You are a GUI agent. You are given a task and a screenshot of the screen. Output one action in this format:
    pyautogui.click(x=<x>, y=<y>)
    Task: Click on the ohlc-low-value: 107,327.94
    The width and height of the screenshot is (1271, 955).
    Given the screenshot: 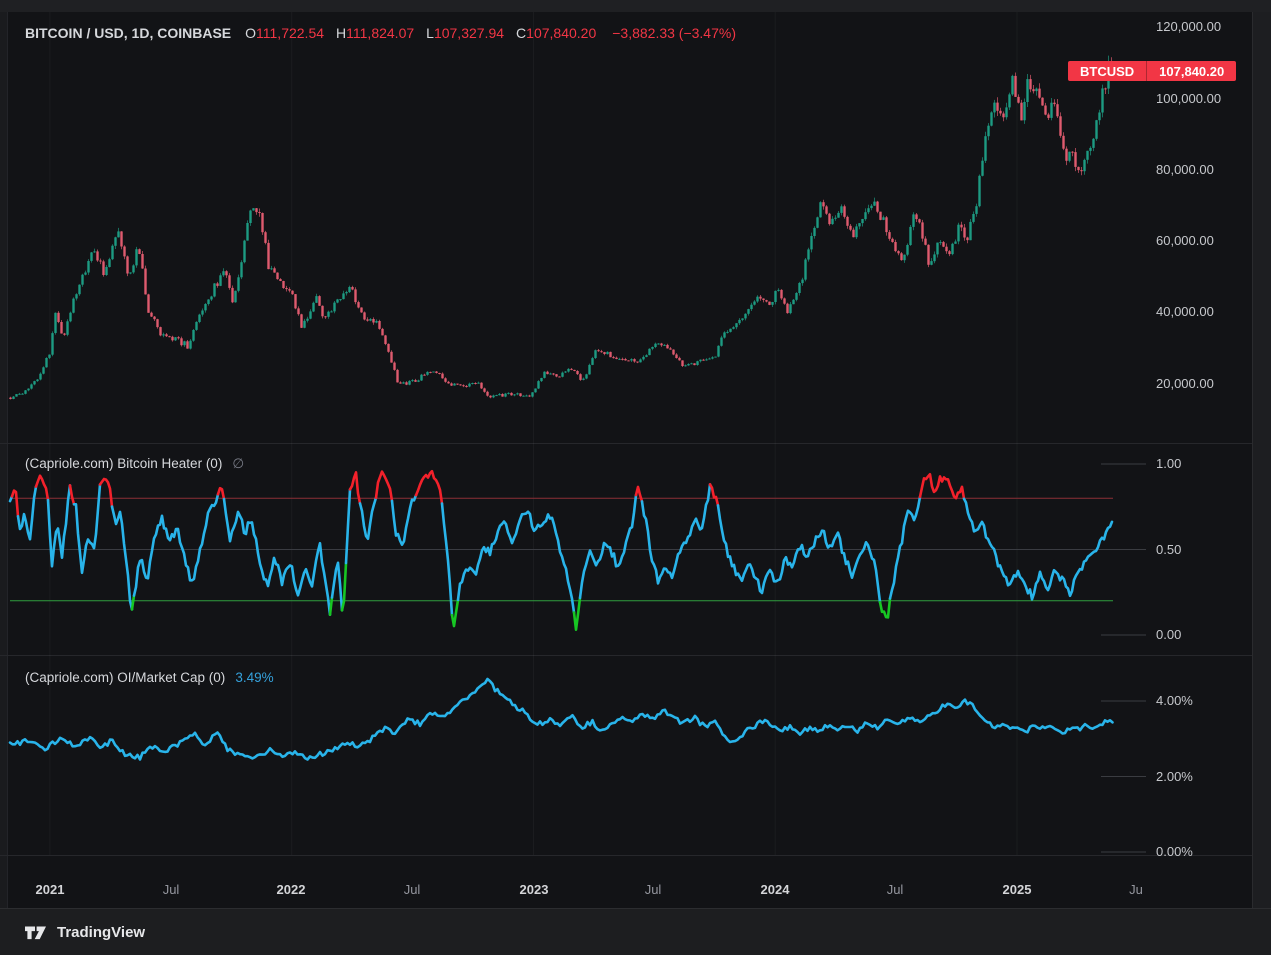 What is the action you would take?
    pyautogui.click(x=469, y=33)
    